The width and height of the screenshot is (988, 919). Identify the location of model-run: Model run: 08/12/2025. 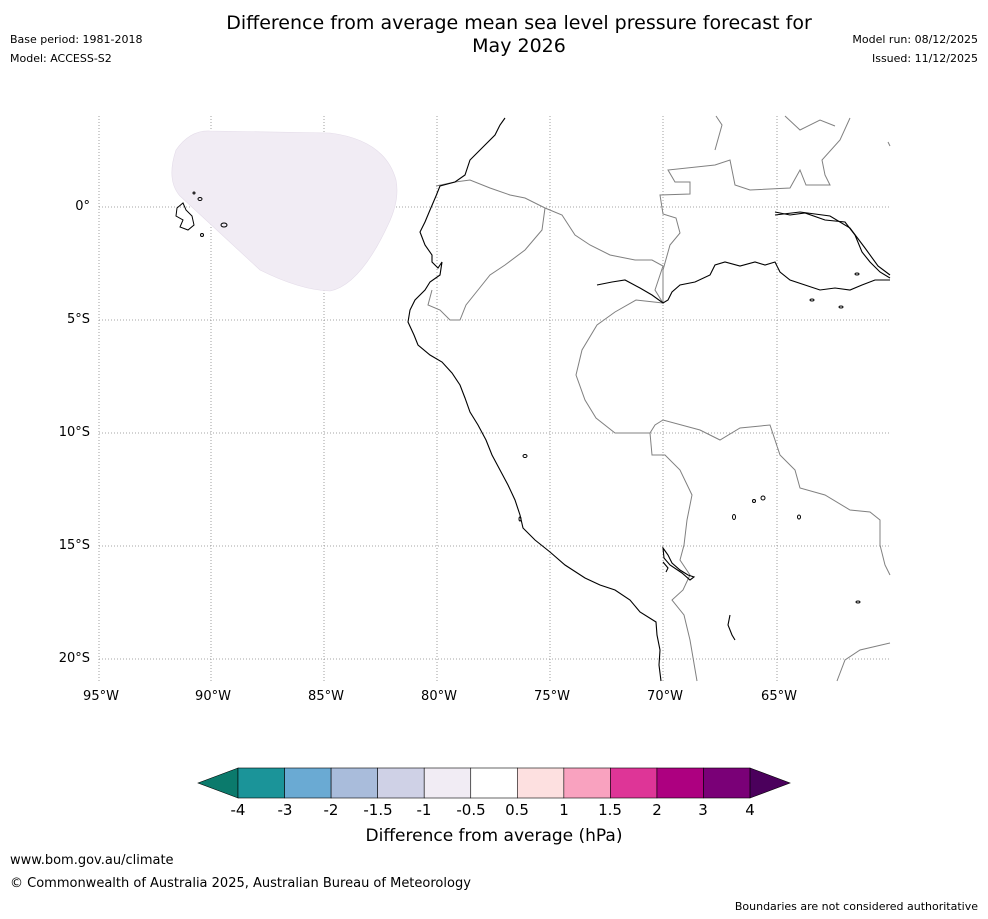
(915, 39).